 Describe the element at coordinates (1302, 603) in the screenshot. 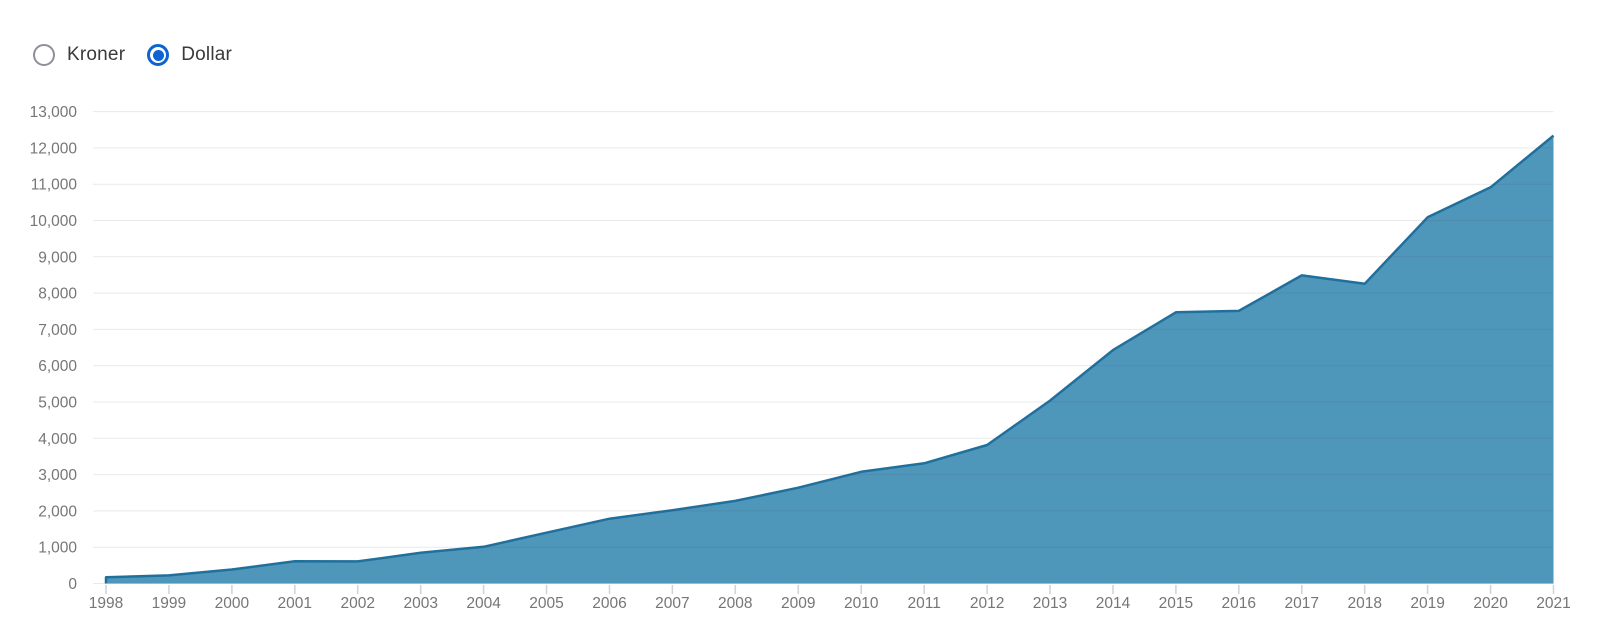

I see `svg-text: 2017` at that location.